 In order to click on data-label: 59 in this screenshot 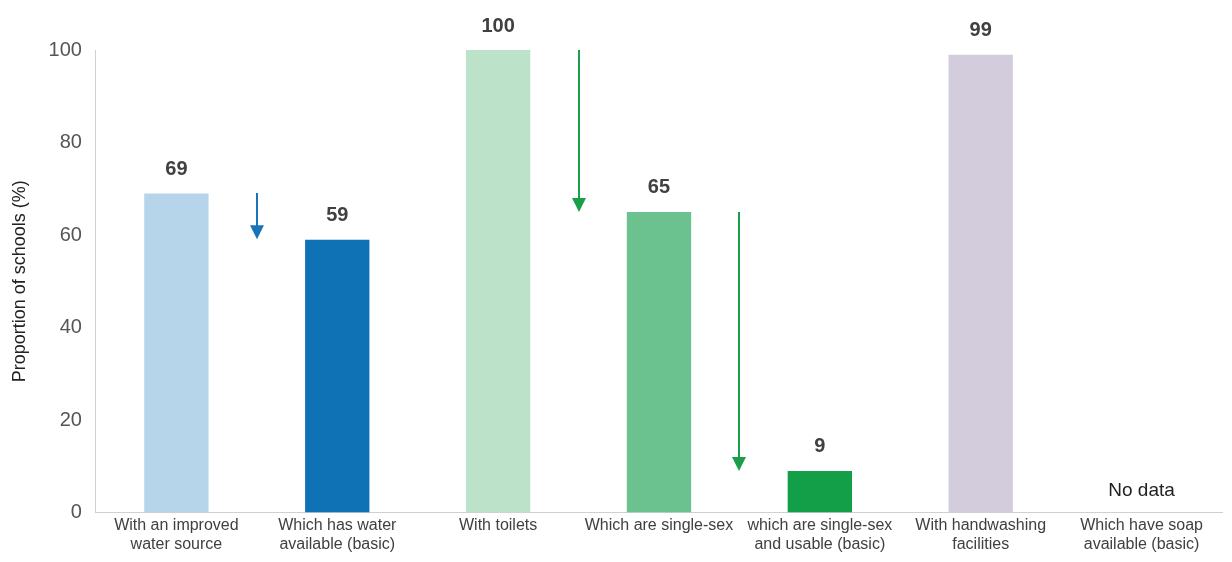, I will do `click(337, 214)`.